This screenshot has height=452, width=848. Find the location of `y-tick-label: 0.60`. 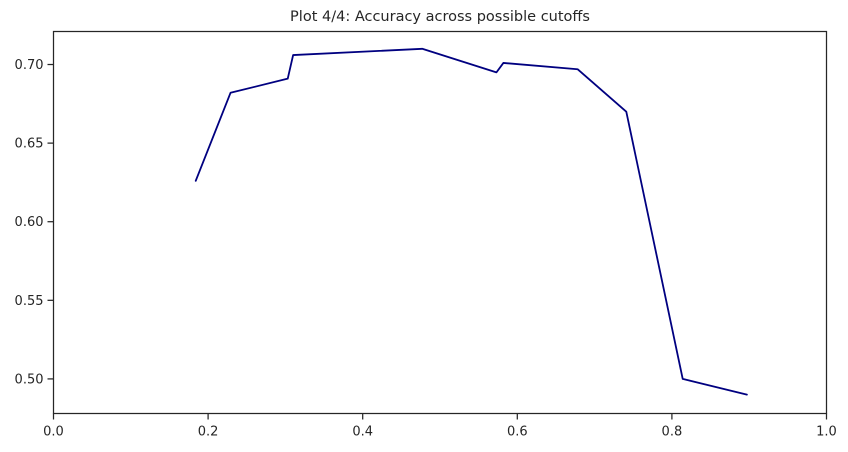

y-tick-label: 0.60 is located at coordinates (29, 222).